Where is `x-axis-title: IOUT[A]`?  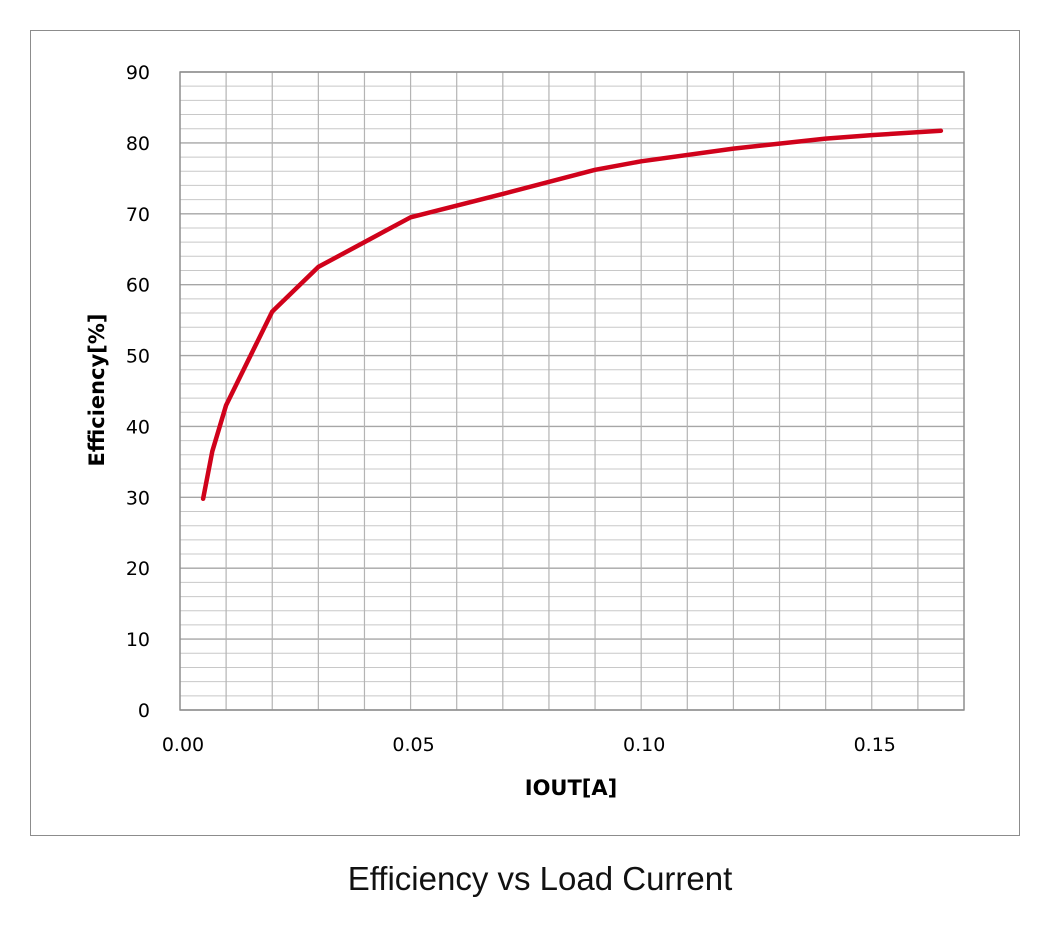
x-axis-title: IOUT[A] is located at coordinates (571, 788).